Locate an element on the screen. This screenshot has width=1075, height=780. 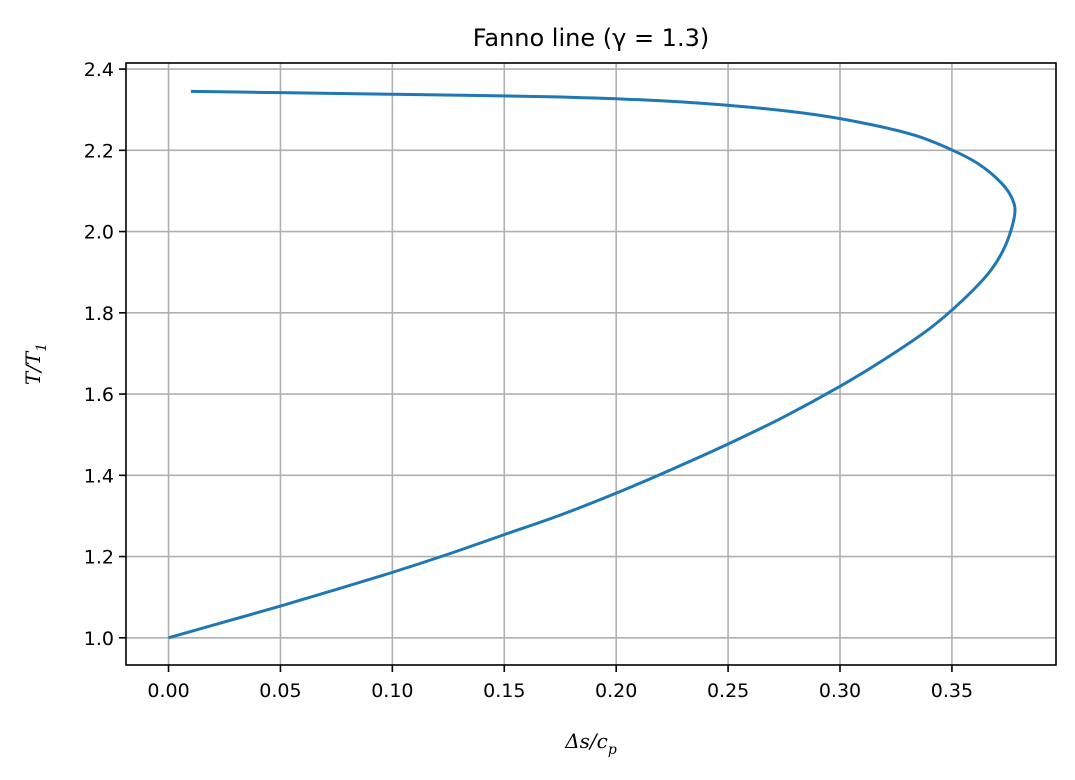
x-tick-label: 0.35 is located at coordinates (952, 691).